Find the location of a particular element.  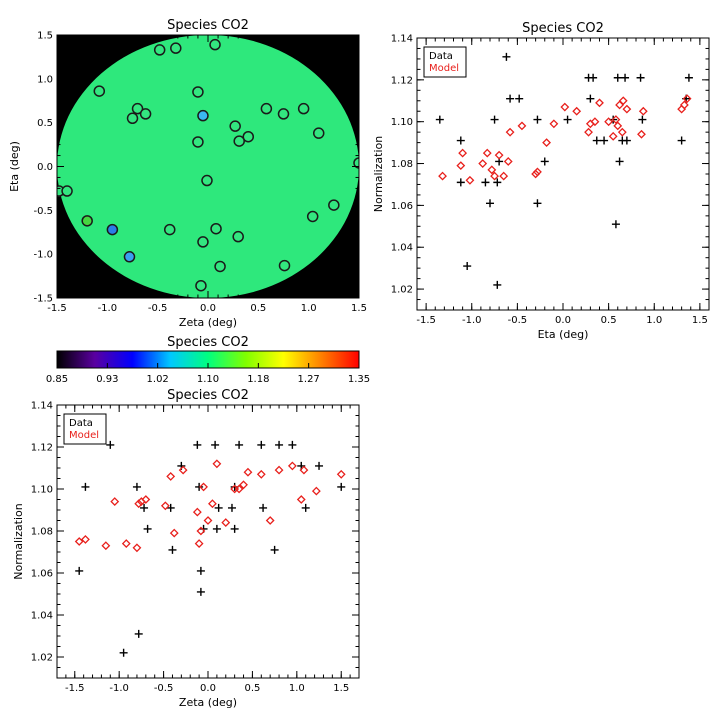

eta-xlabel: Eta (deg) is located at coordinates (563, 334).